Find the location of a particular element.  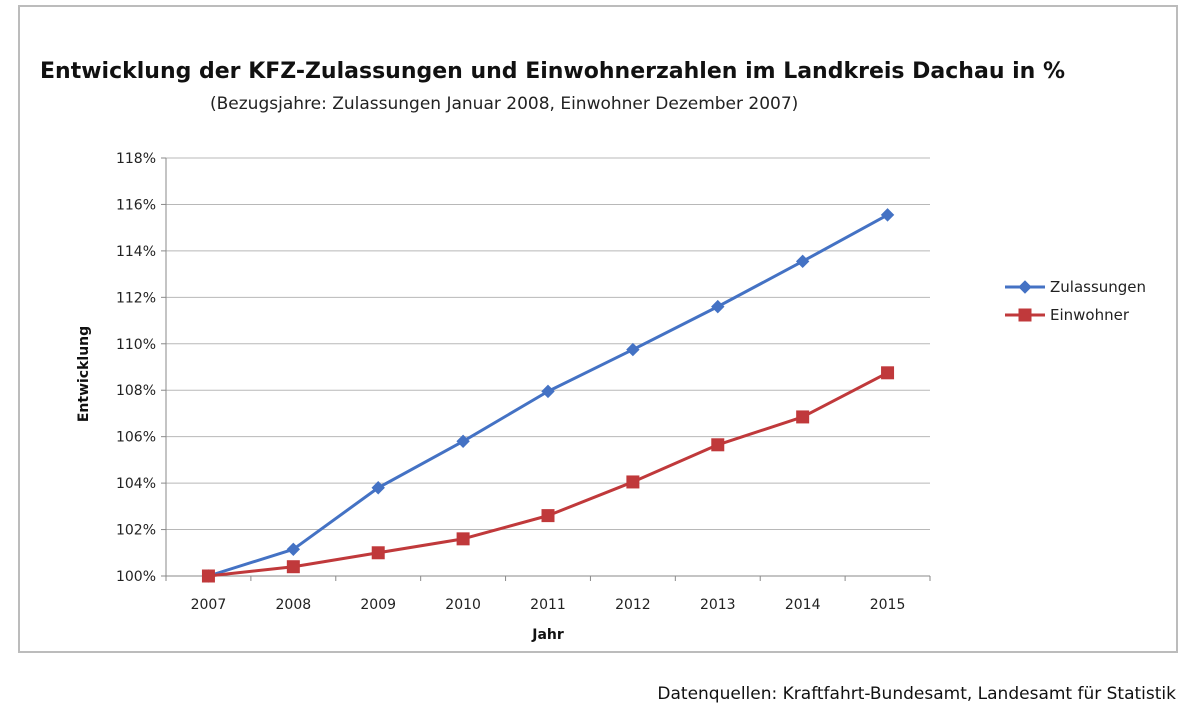

legend-label-zulassungen: Zulassungen is located at coordinates (1098, 287).